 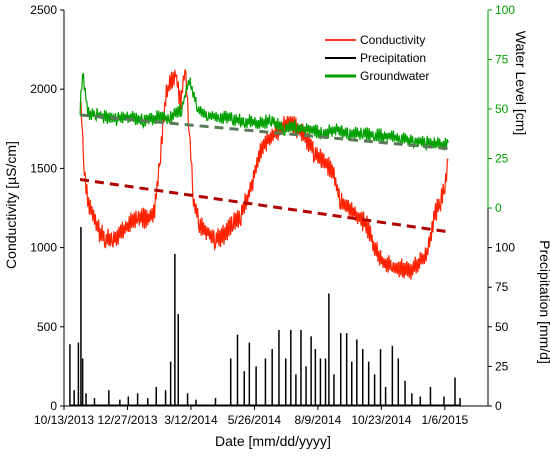 I want to click on left-tick-label-5: 2500, so click(x=43, y=10).